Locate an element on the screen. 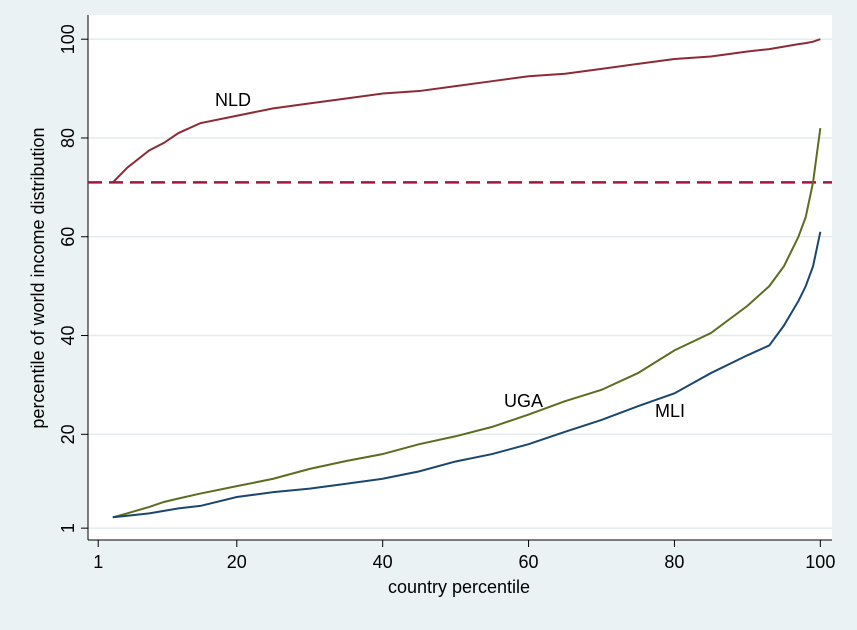  y-tick-label: 80 is located at coordinates (68, 138).